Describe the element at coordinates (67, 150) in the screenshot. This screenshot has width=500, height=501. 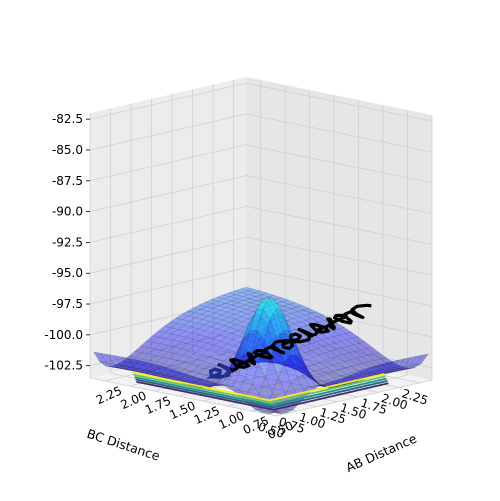
I see `z-tick-label: -85.0` at that location.